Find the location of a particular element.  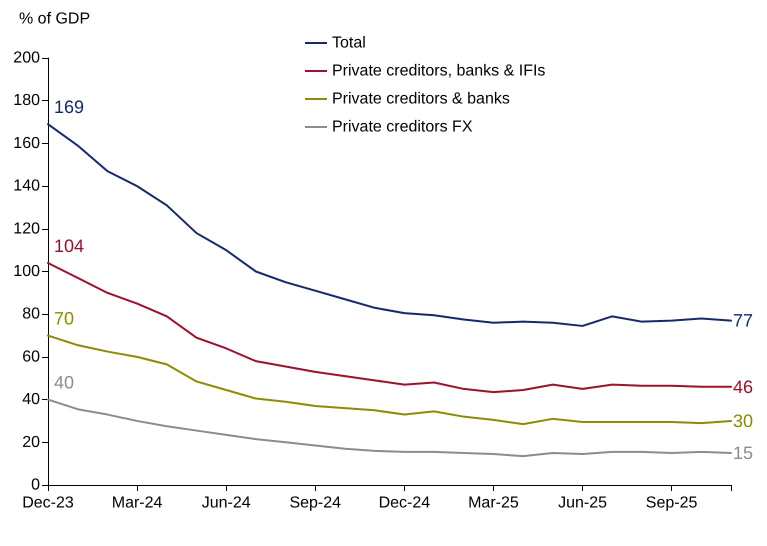

data-label: 40 is located at coordinates (64, 382).